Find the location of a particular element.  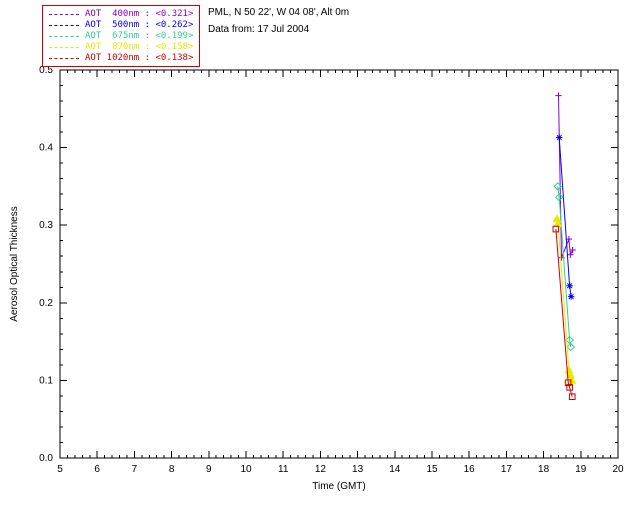

x-tick-label: 17 is located at coordinates (507, 469).